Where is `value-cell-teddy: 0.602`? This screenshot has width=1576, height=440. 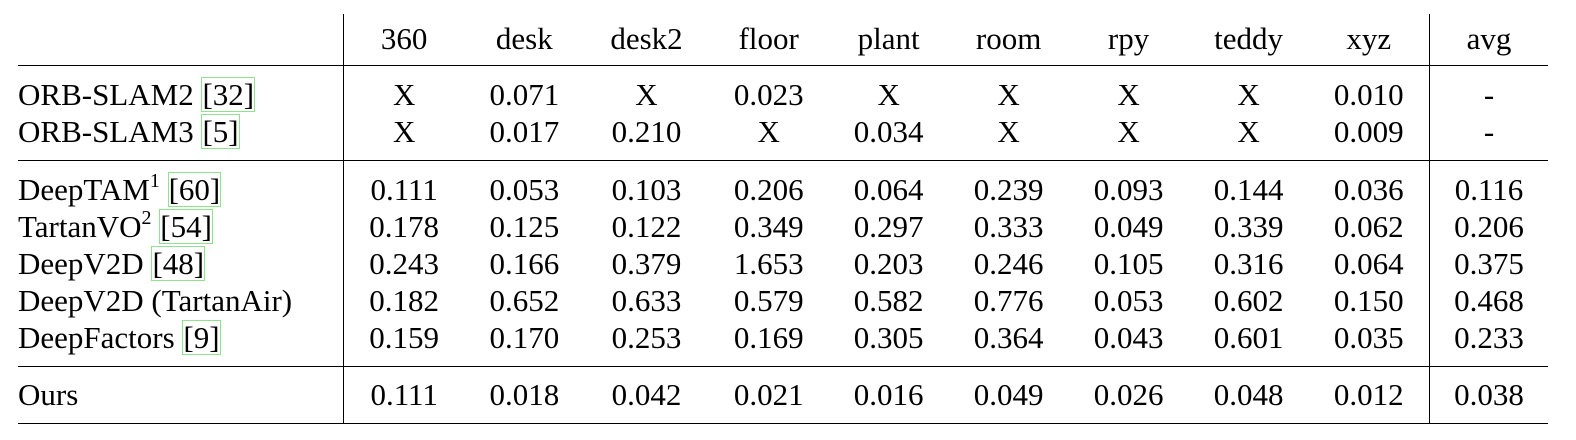 value-cell-teddy: 0.602 is located at coordinates (1248, 300).